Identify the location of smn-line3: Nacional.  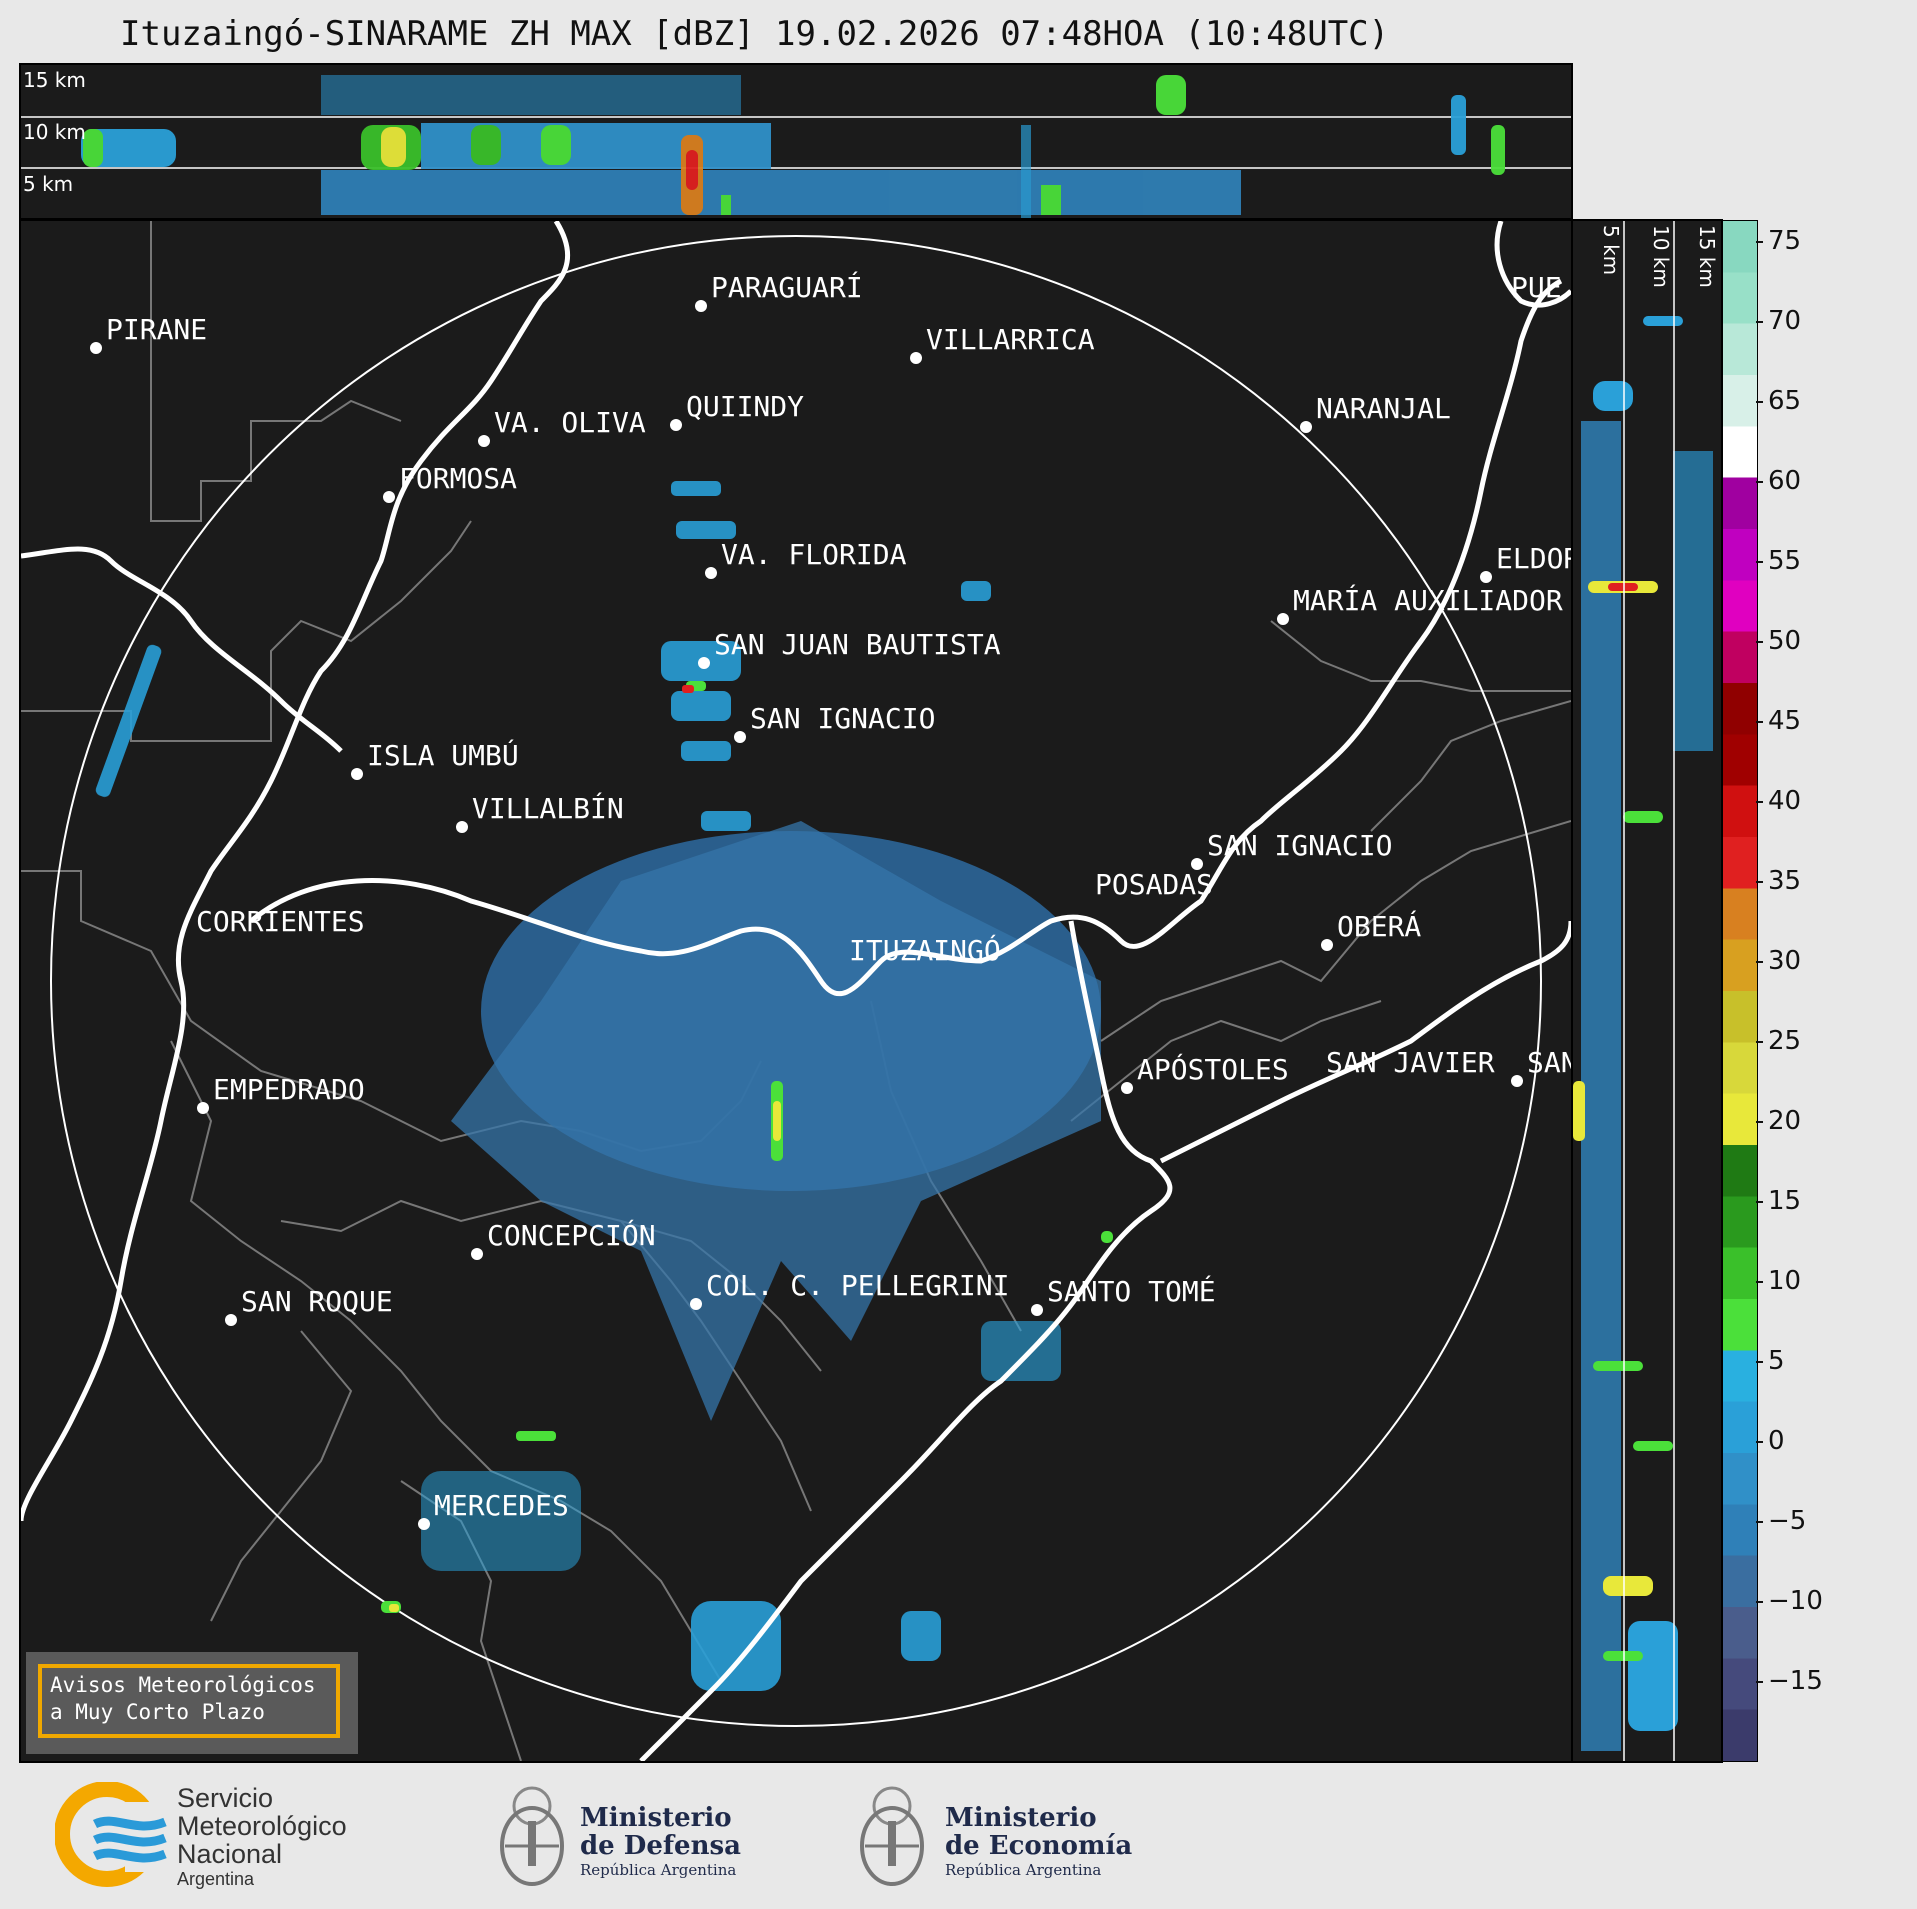
(230, 1854).